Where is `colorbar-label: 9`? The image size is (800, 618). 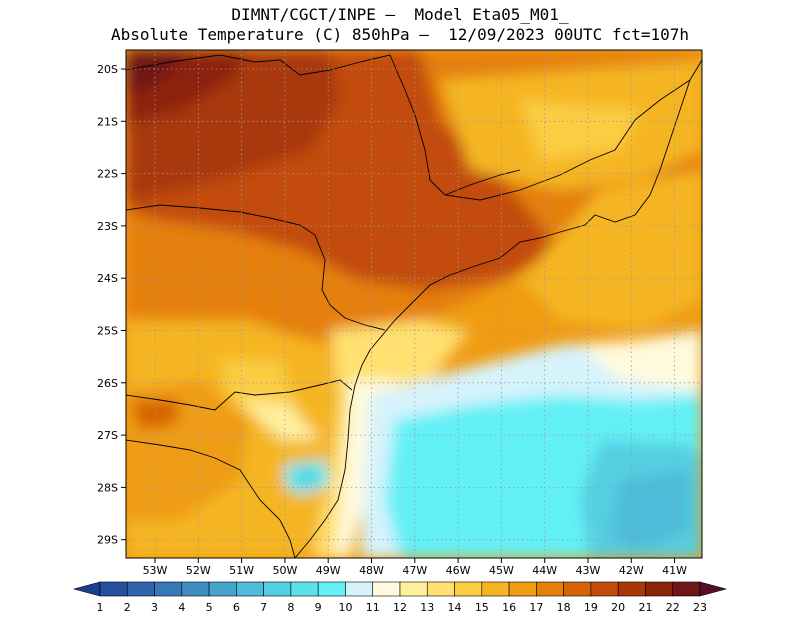
colorbar-label: 9 is located at coordinates (318, 607).